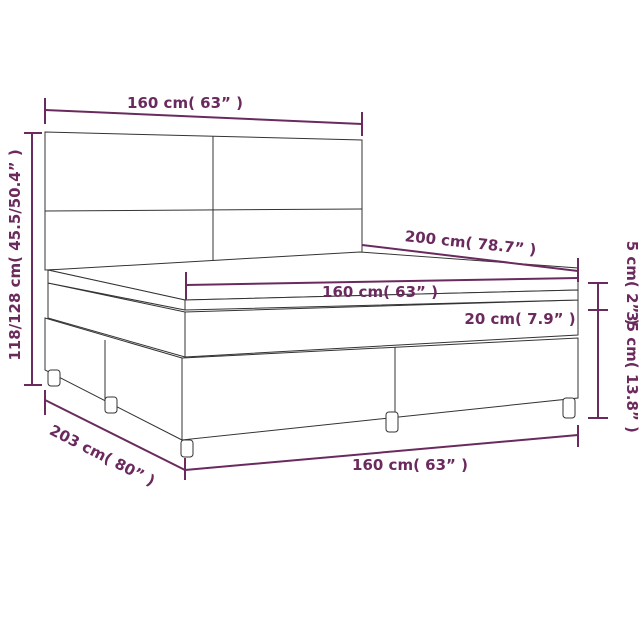  Describe the element at coordinates (410, 465) in the screenshot. I see `base-width-label: 160 cm( 63” )` at that location.